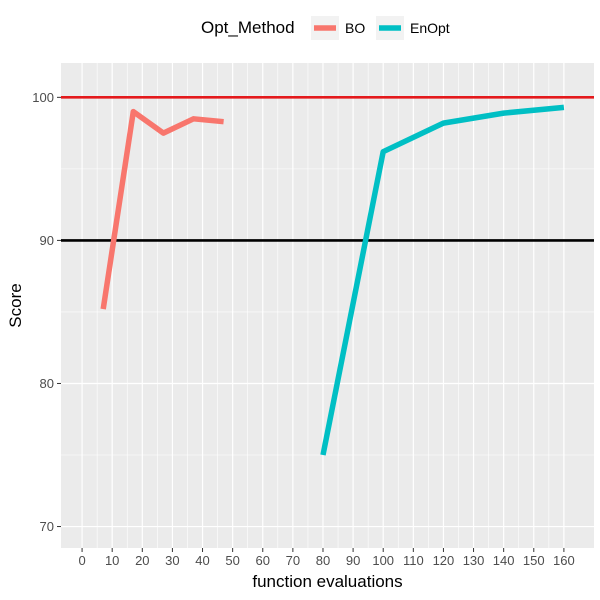 Image resolution: width=600 pixels, height=600 pixels. What do you see at coordinates (15, 305) in the screenshot?
I see `y-axis-title: Score` at bounding box center [15, 305].